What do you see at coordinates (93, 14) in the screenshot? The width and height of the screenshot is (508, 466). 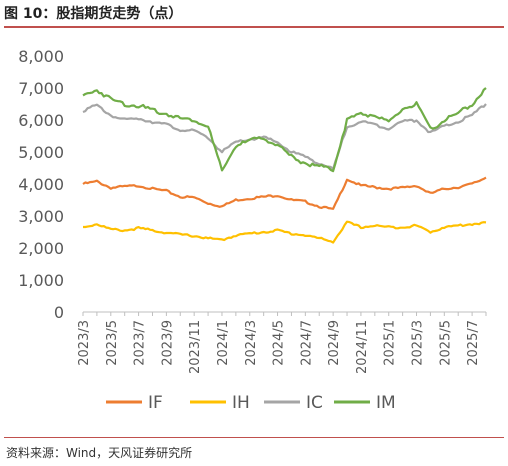 I see `chart-title: 图 10：股指期货走势（点）` at bounding box center [93, 14].